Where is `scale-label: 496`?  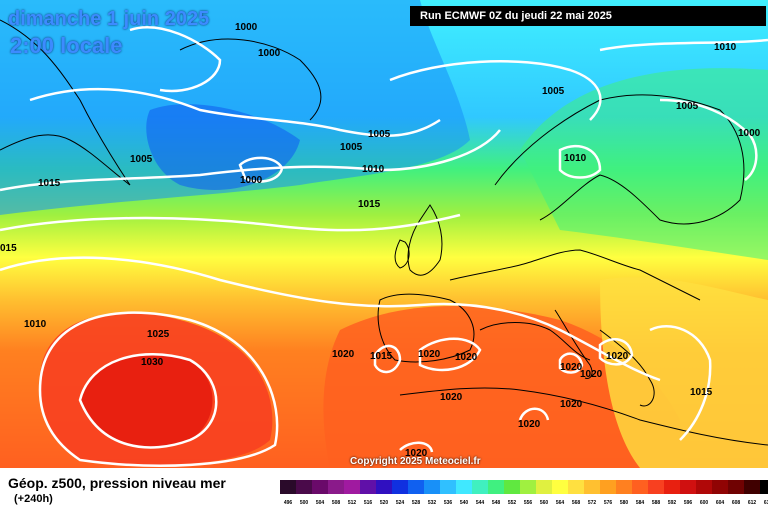
scale-label: 496 is located at coordinates (288, 503).